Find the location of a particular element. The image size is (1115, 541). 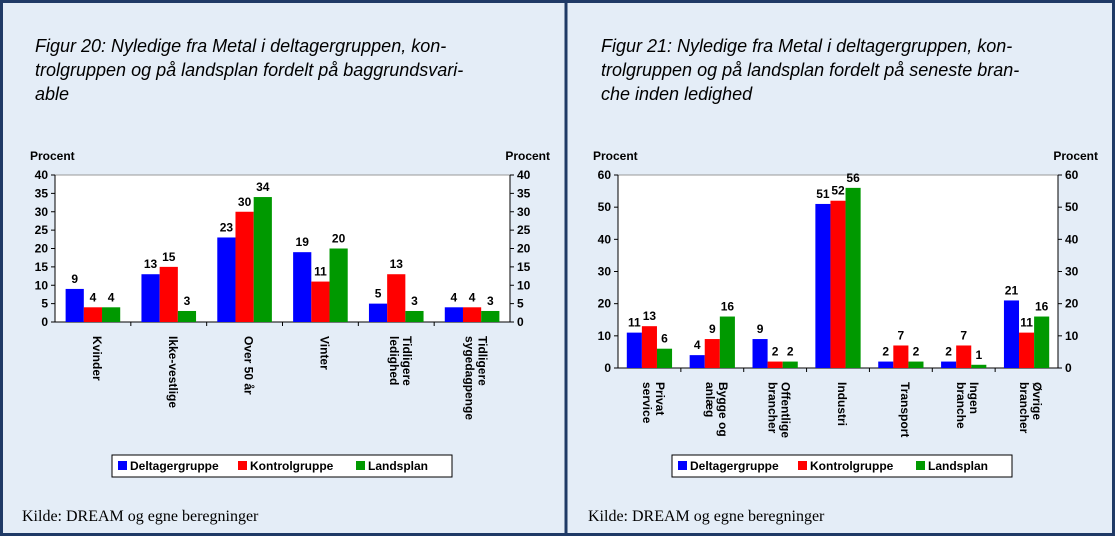

x-tick-label: Tidligeresygedagpenge is located at coordinates (476, 378).